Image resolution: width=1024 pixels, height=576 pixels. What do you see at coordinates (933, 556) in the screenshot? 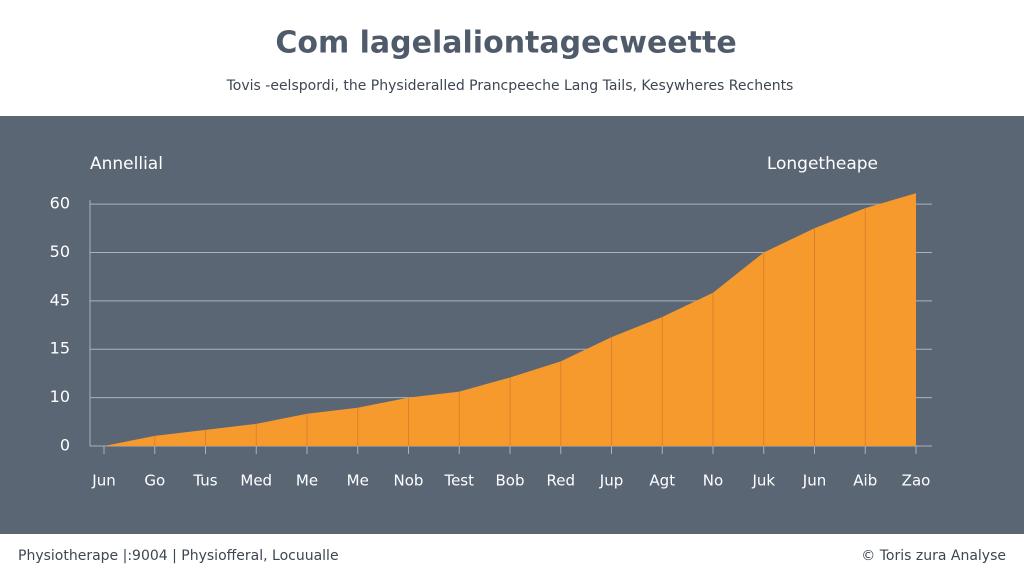
I see `footer-right: © Toris zura Analyse` at bounding box center [933, 556].